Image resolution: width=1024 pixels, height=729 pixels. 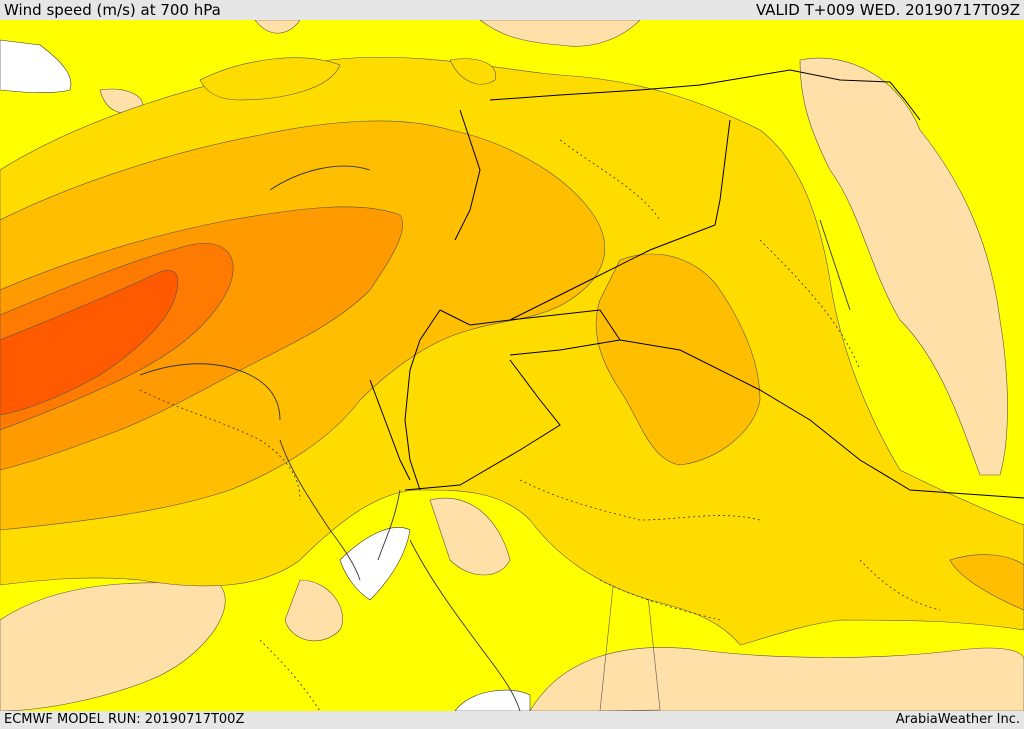 I want to click on extreme-wind-regions, so click(x=89, y=343).